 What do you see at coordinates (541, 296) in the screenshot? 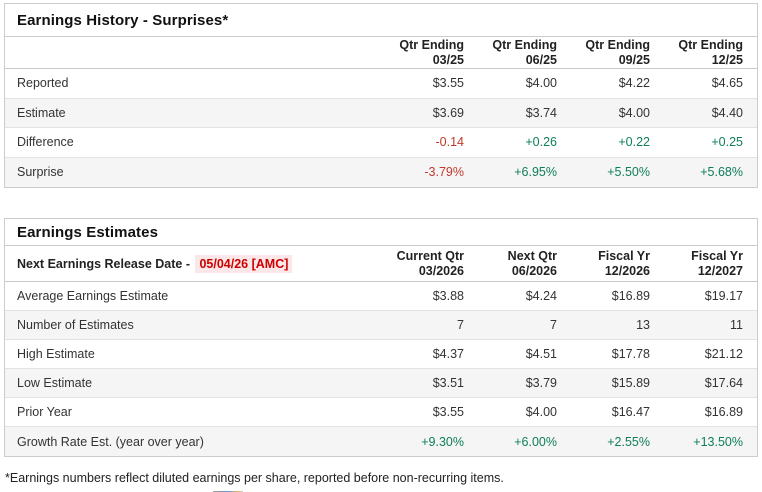
I see `cell-value: $4.24` at bounding box center [541, 296].